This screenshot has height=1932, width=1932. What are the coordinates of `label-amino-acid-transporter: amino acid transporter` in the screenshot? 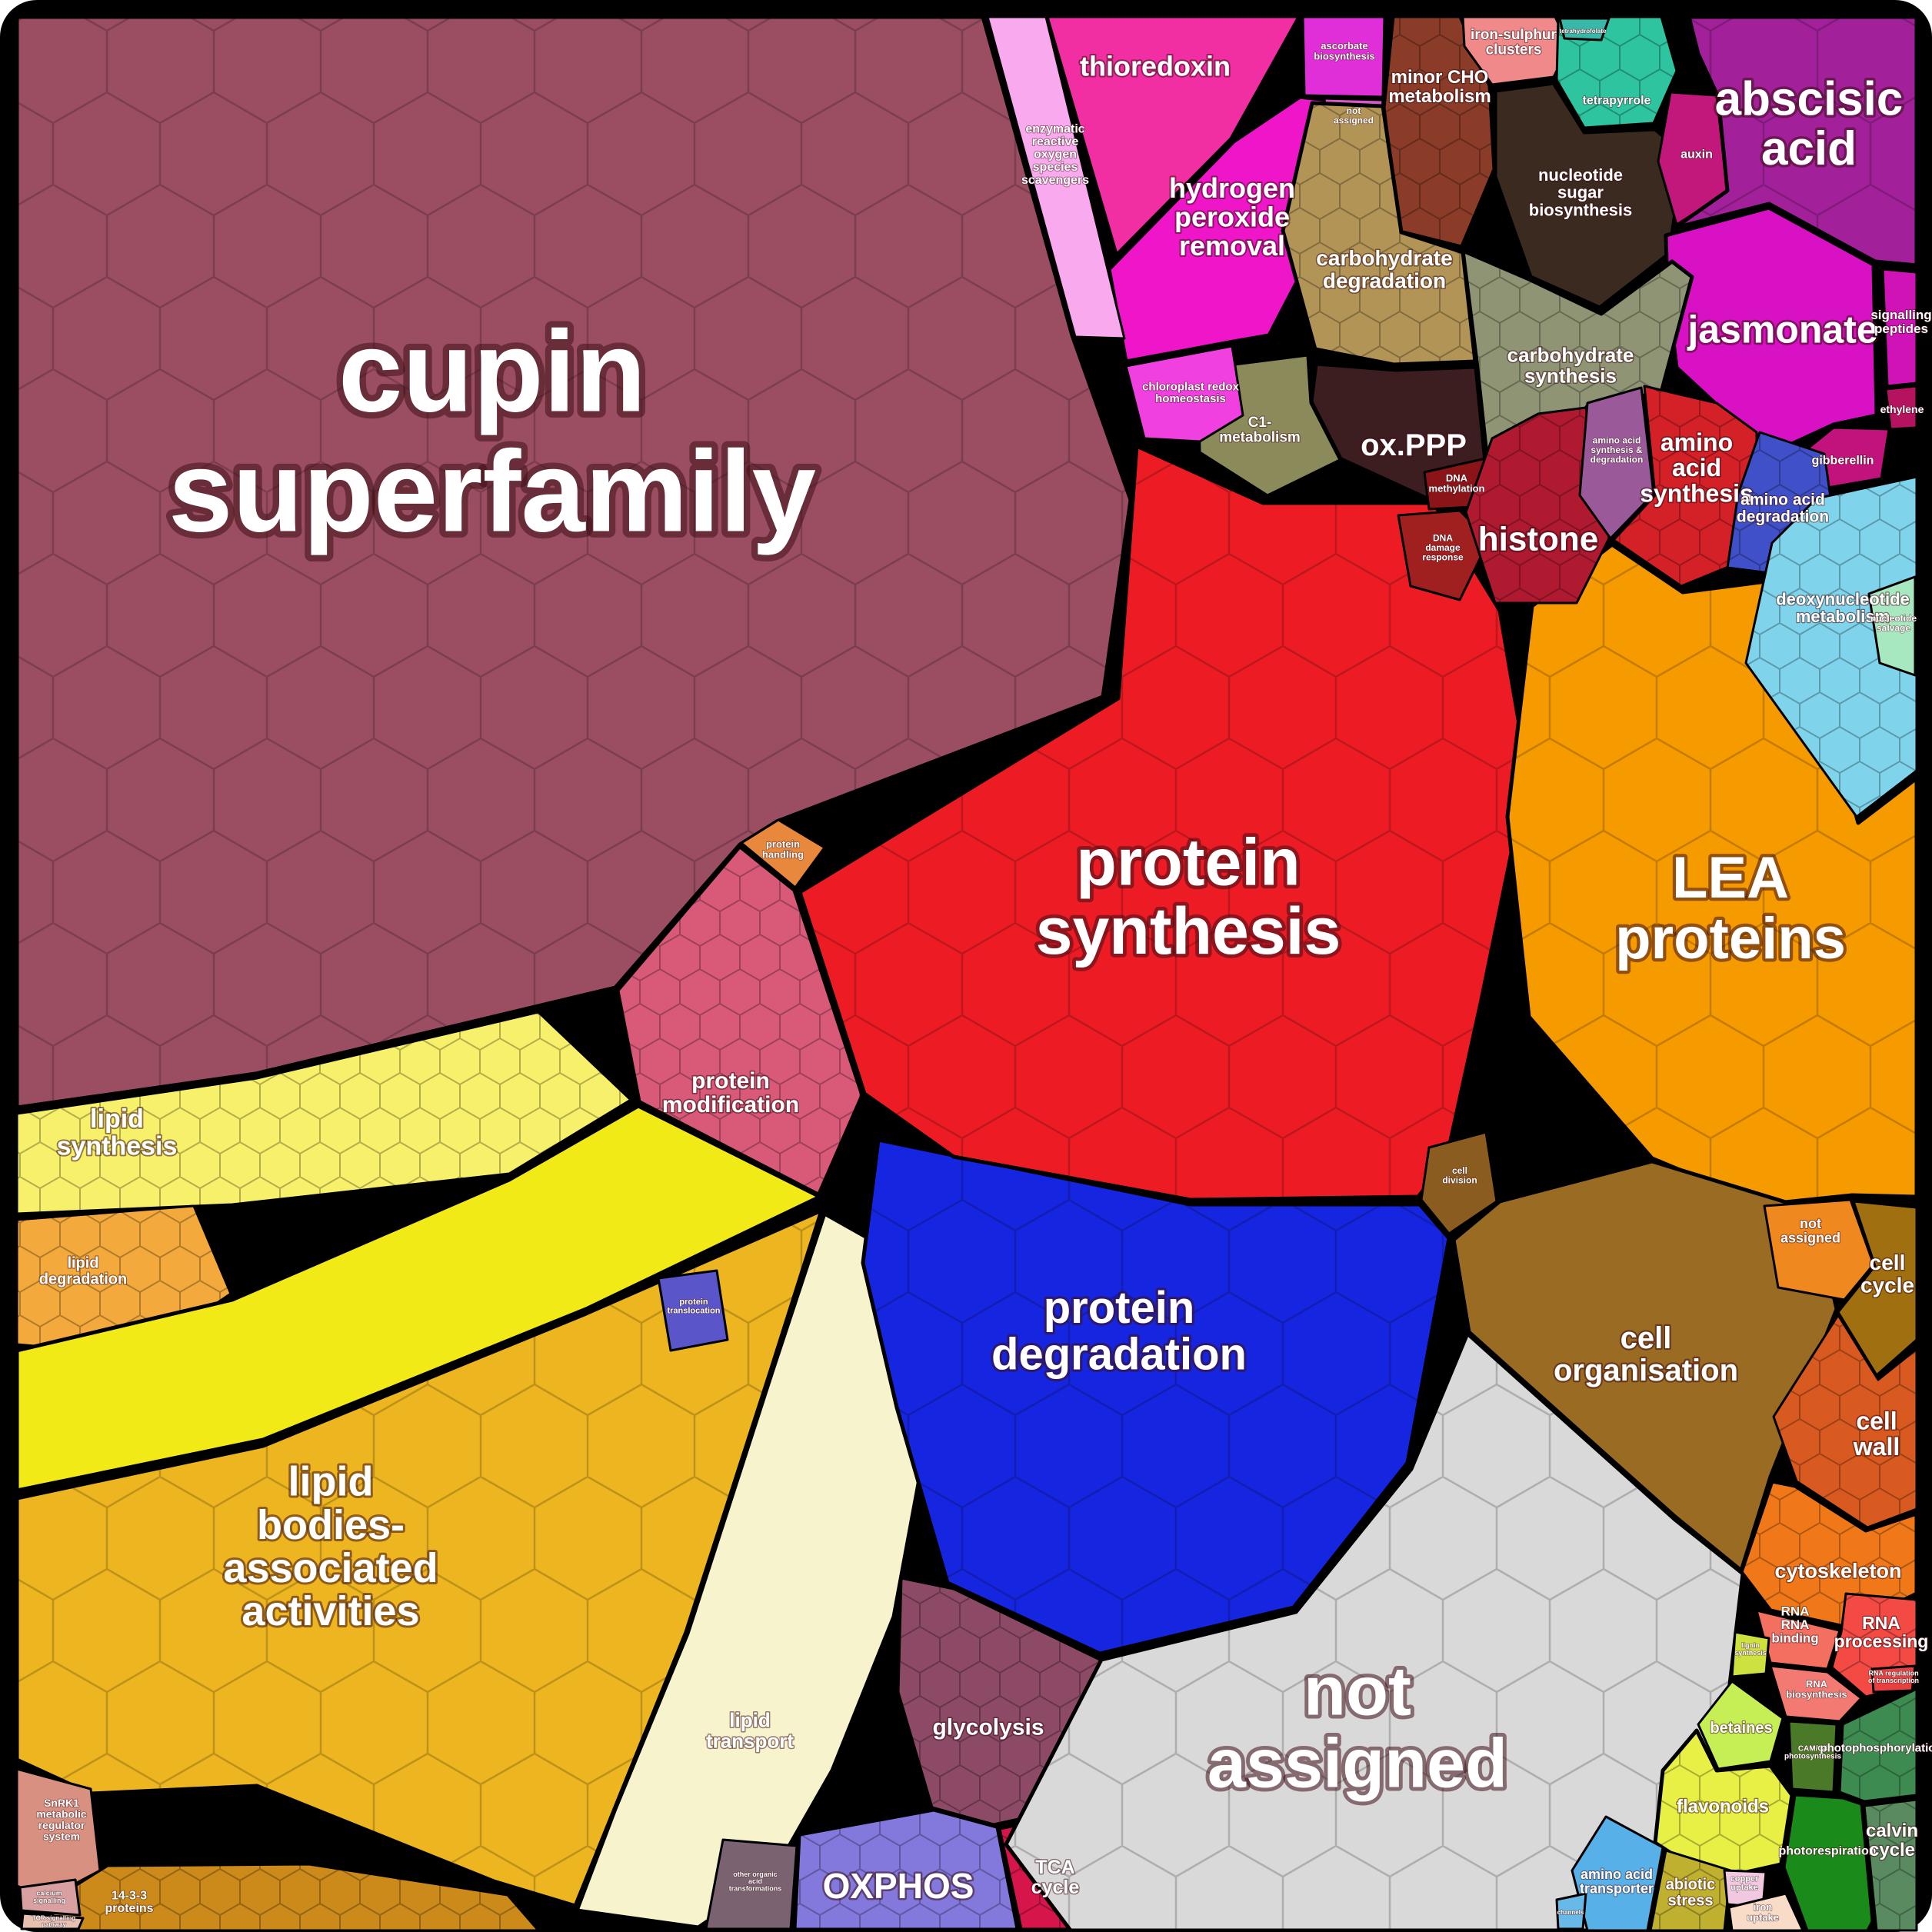 It's located at (1617, 1882).